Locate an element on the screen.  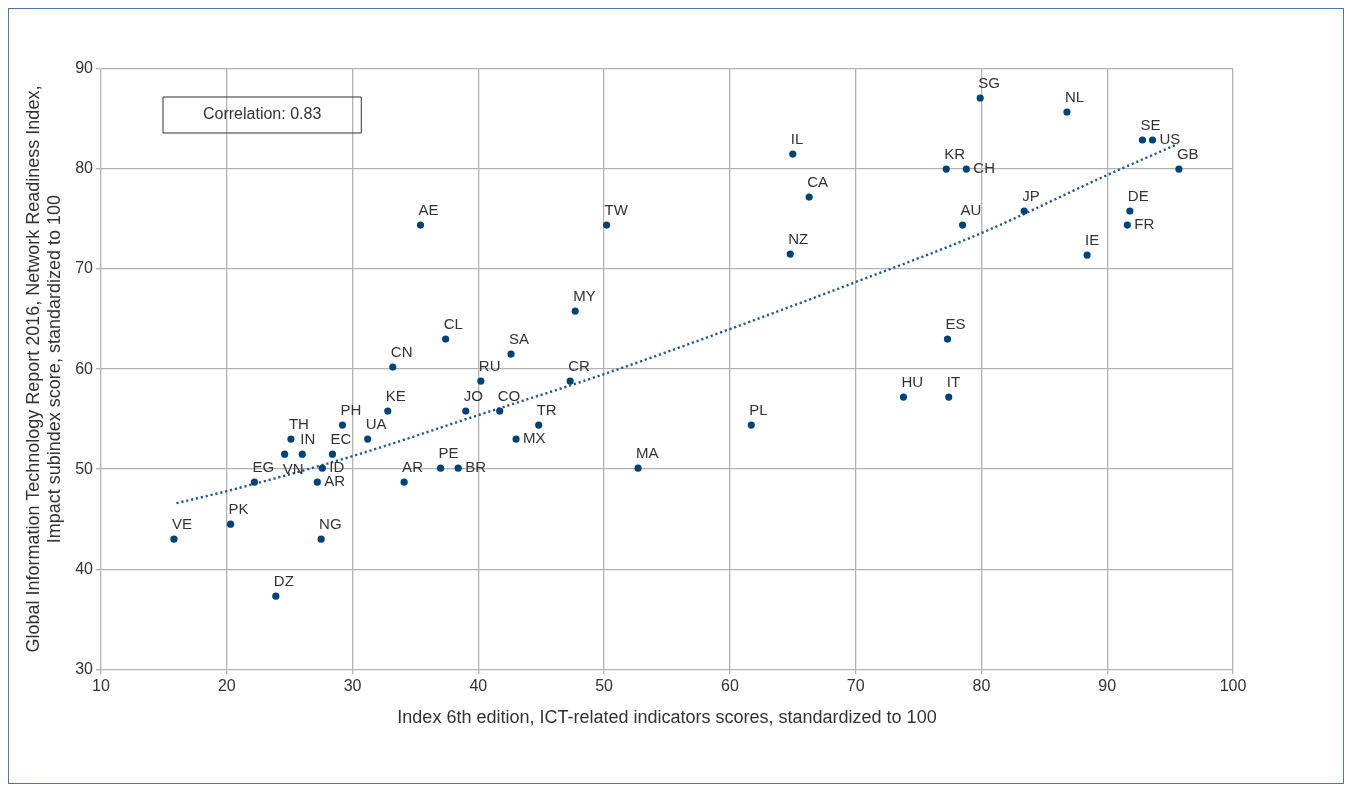
annotation: NG is located at coordinates (330, 523).